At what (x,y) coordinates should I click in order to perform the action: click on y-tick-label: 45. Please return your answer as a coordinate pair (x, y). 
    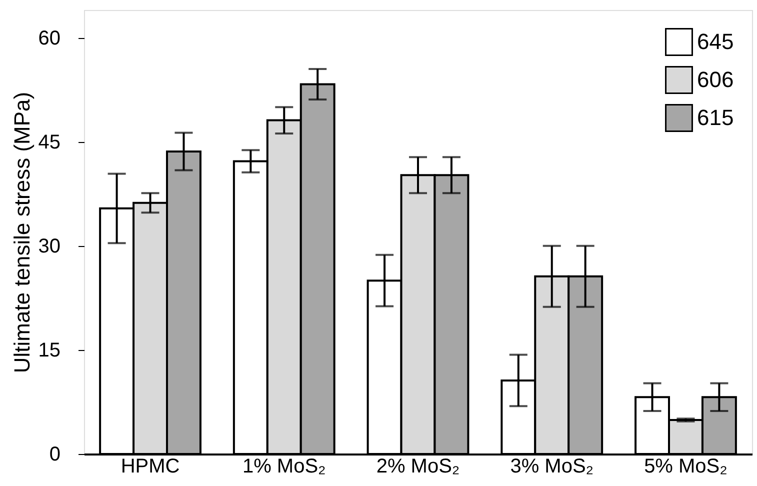
    Looking at the image, I should click on (49, 142).